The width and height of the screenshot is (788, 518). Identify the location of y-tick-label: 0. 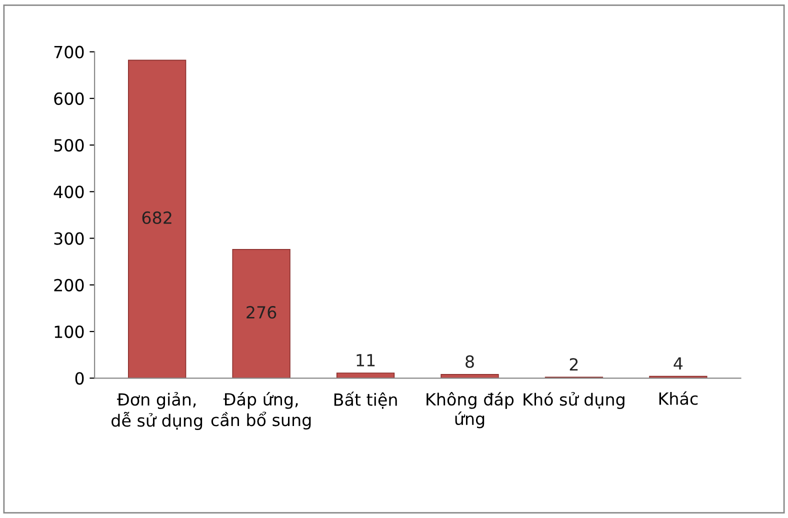
(79, 378).